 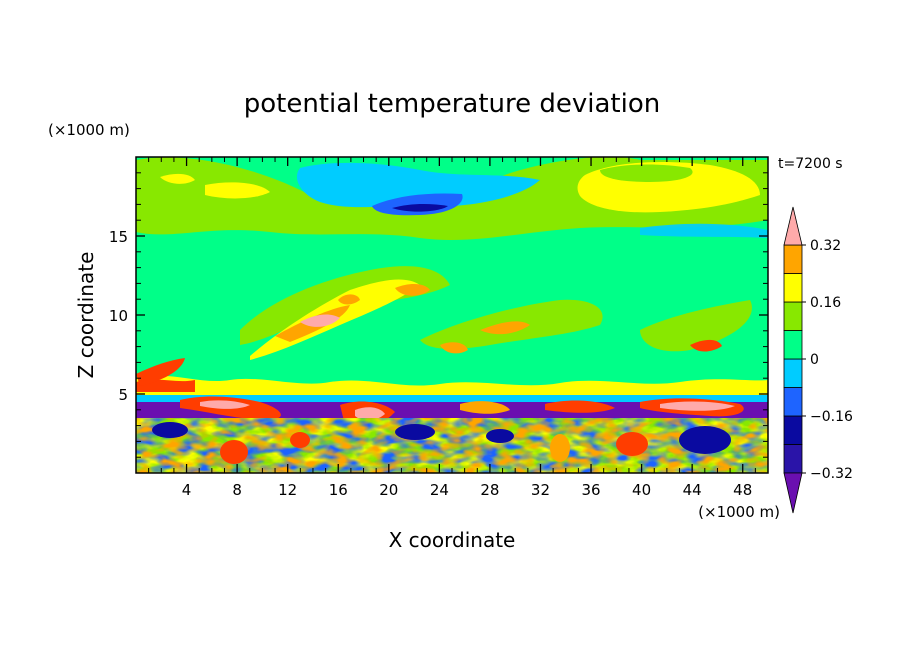 What do you see at coordinates (452, 540) in the screenshot?
I see `x-axis-label: X coordinate` at bounding box center [452, 540].